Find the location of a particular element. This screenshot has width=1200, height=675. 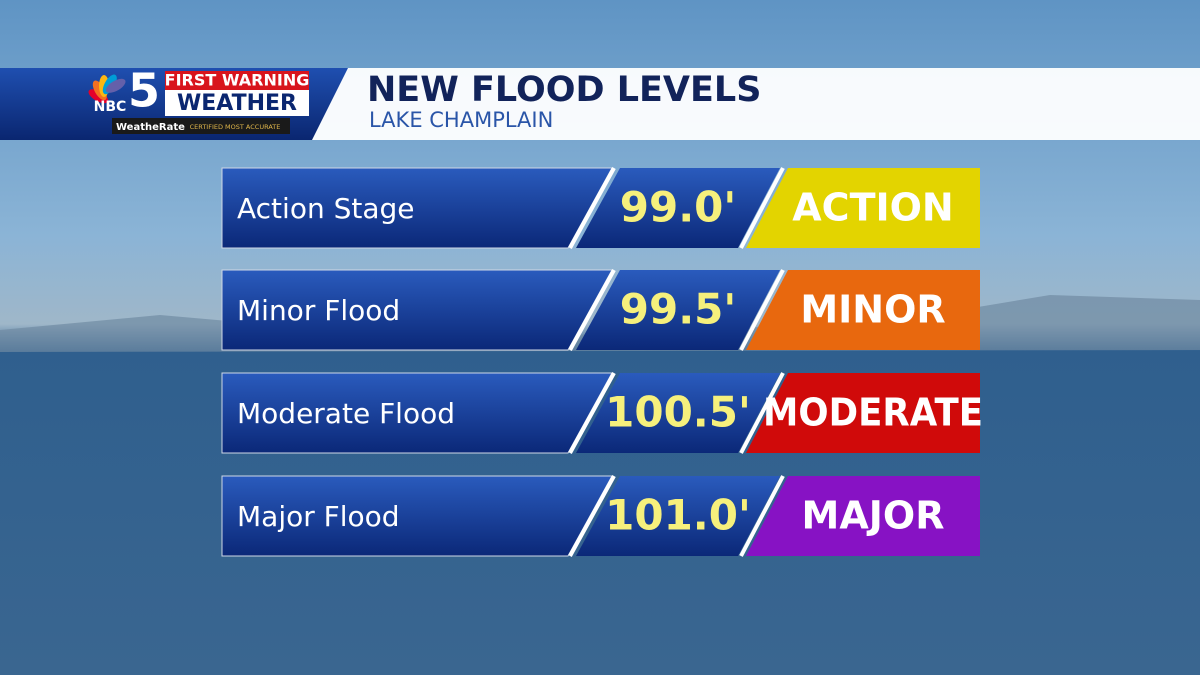

brand-bottom-box is located at coordinates (237, 103).